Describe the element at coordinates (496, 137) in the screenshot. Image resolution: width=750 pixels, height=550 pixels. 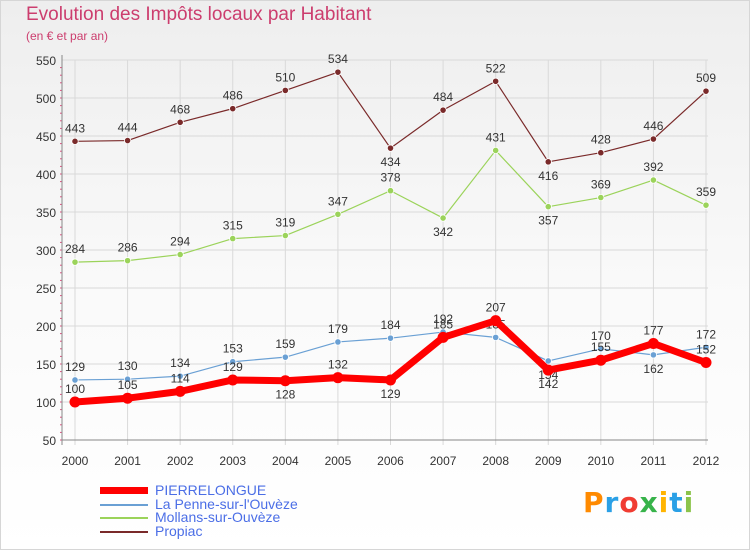
I see `data-label-2: 431` at that location.